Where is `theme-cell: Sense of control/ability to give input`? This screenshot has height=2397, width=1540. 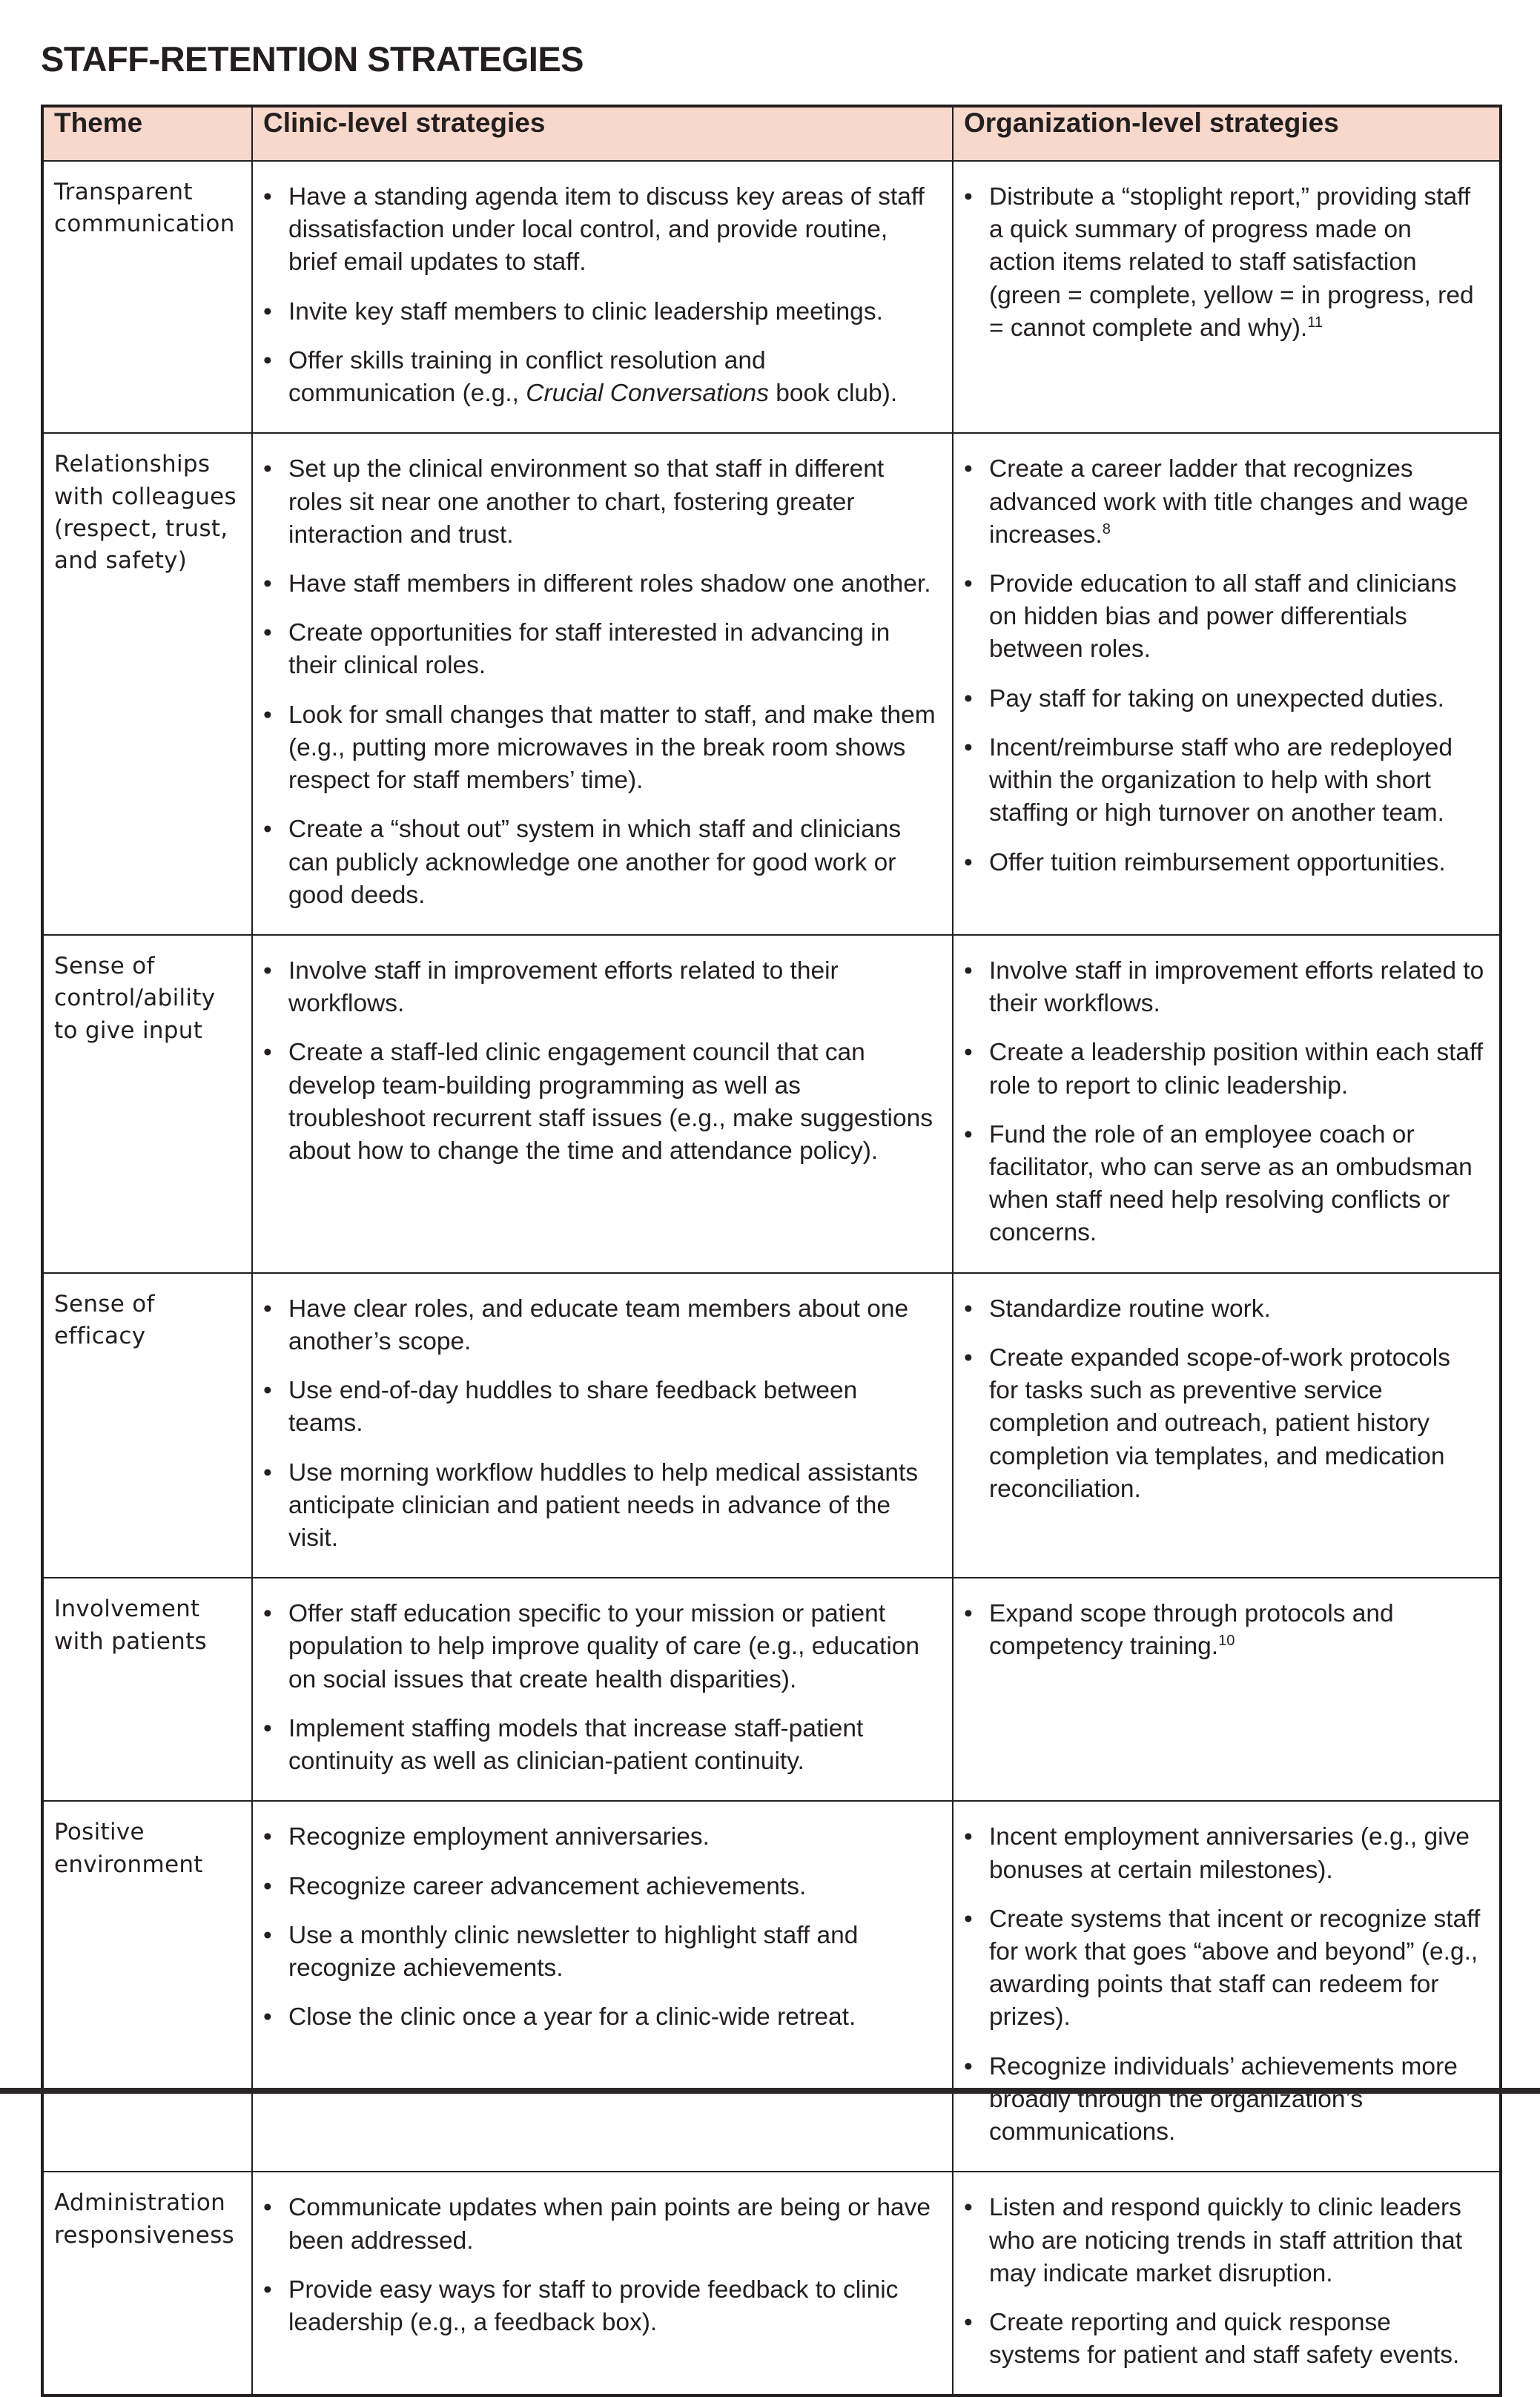 theme-cell: Sense of control/ability to give input is located at coordinates (147, 1103).